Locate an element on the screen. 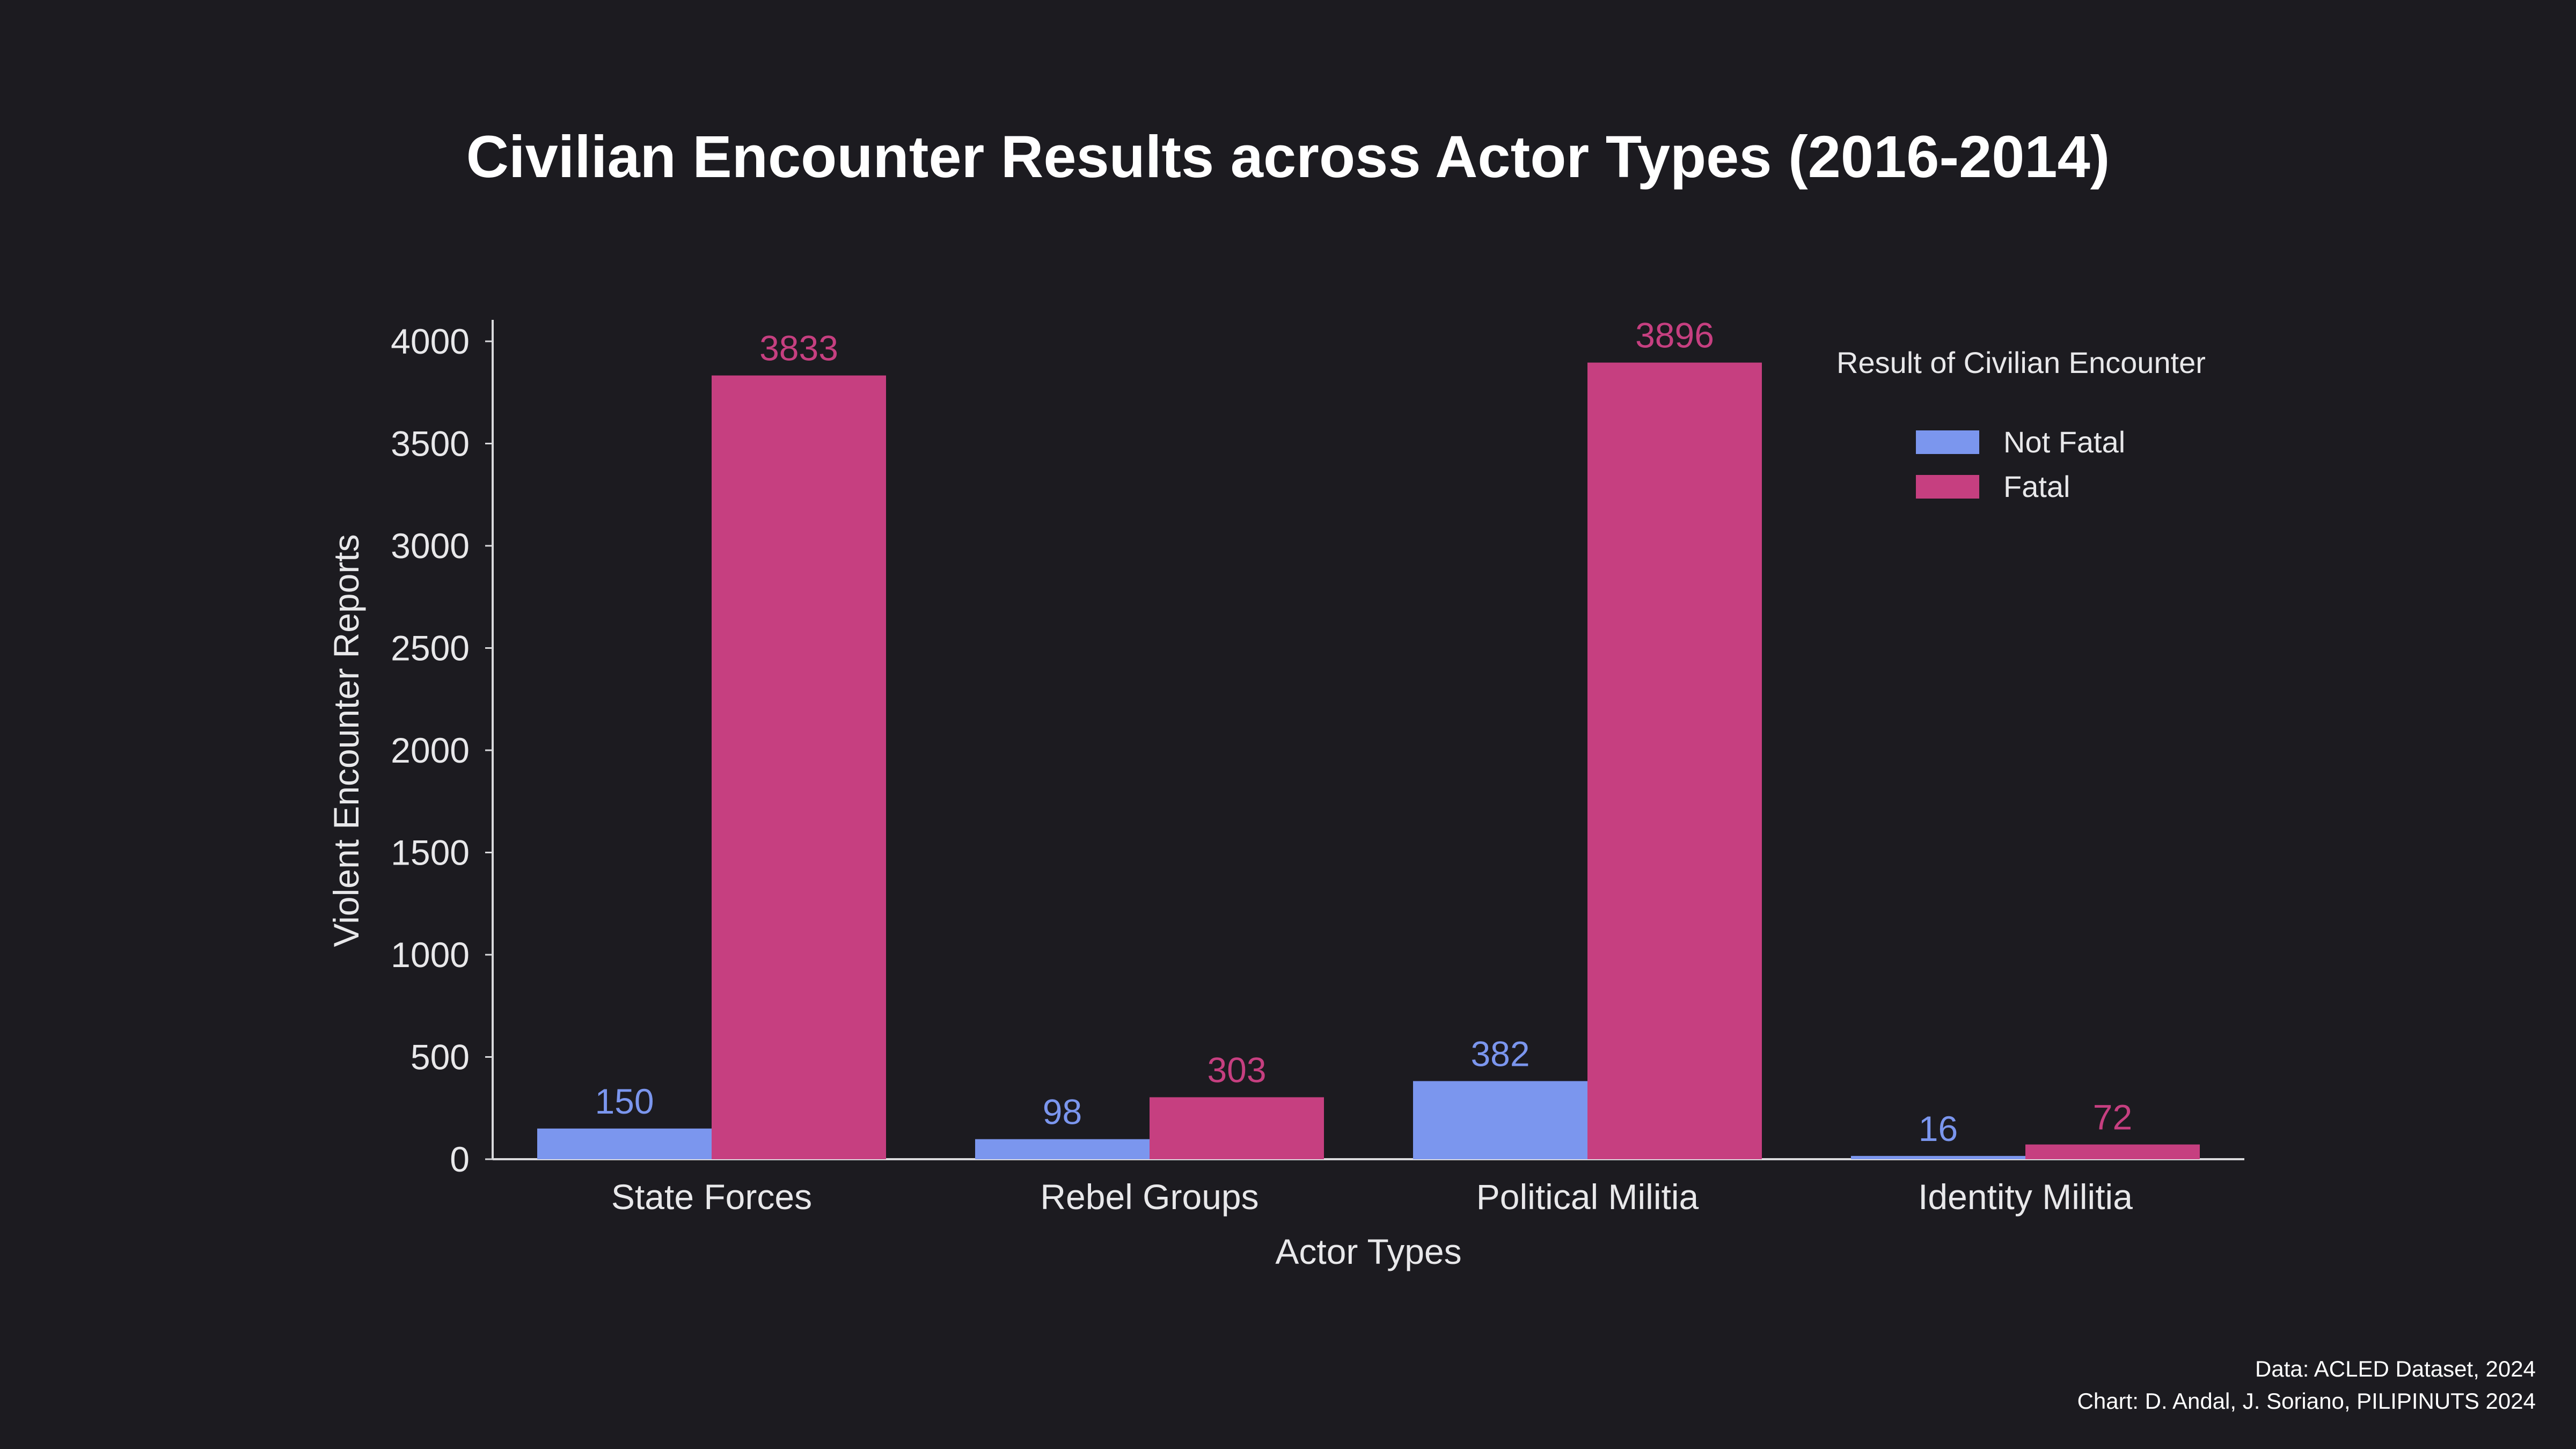 This screenshot has height=1449, width=2576. legend-label-fatal: Fatal is located at coordinates (2036, 486).